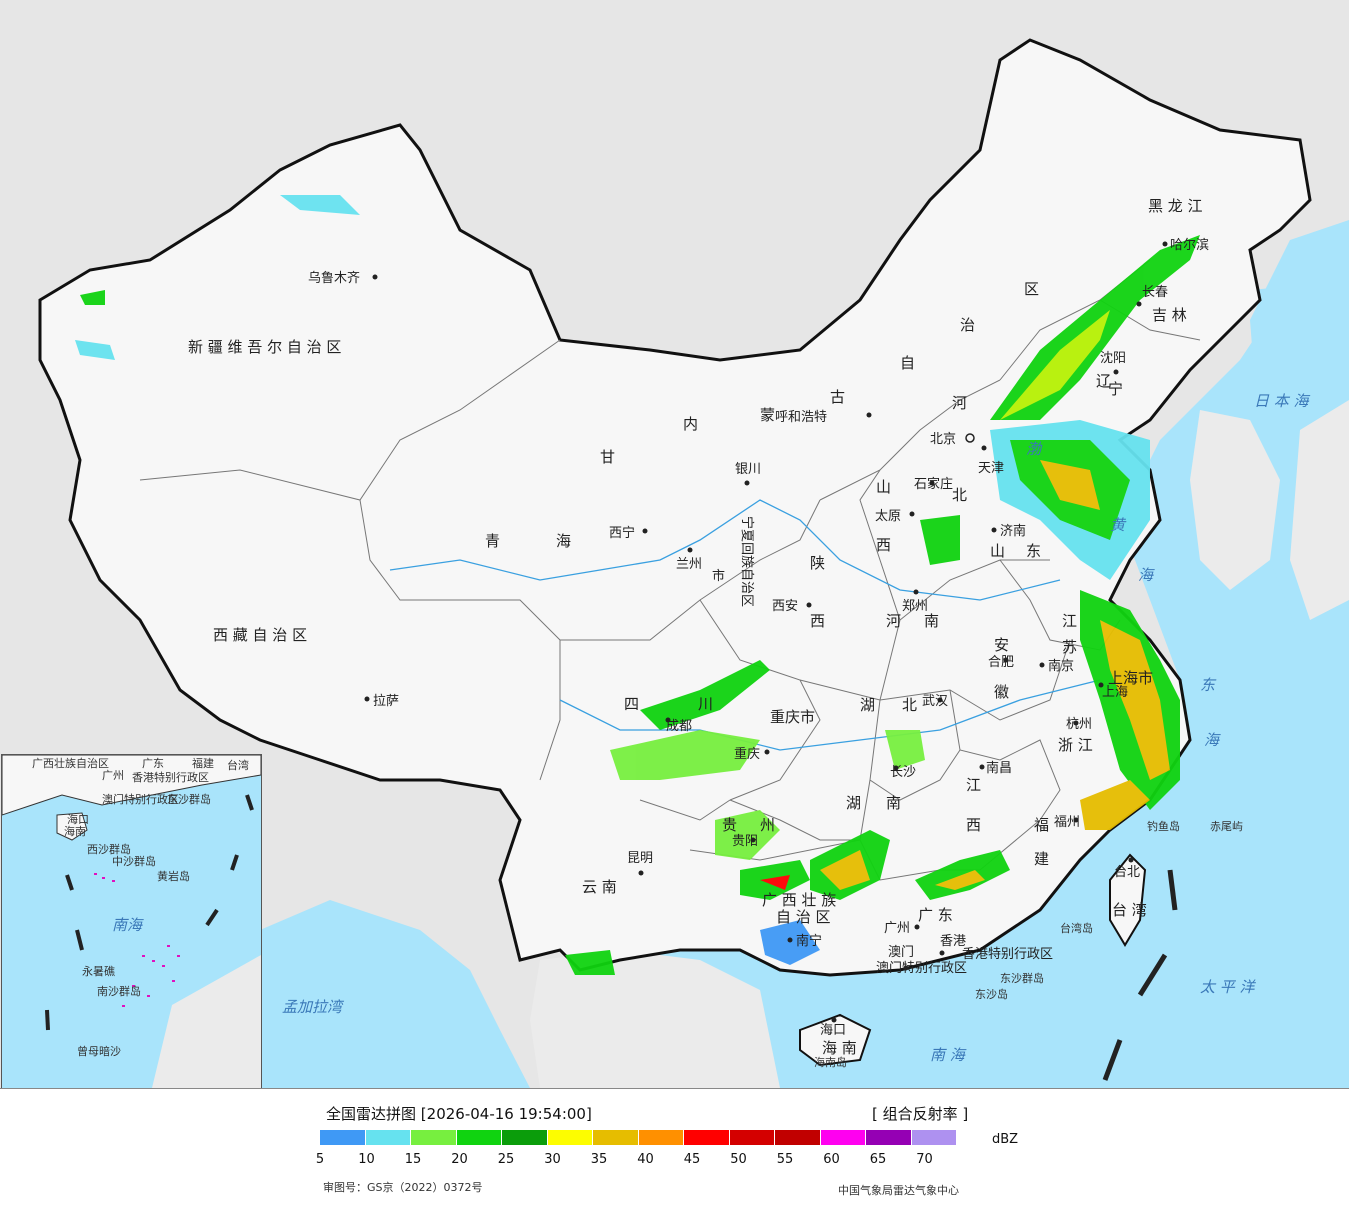 The height and width of the screenshot is (1208, 1349). I want to click on label-jilin: 吉 林, so click(1169, 315).